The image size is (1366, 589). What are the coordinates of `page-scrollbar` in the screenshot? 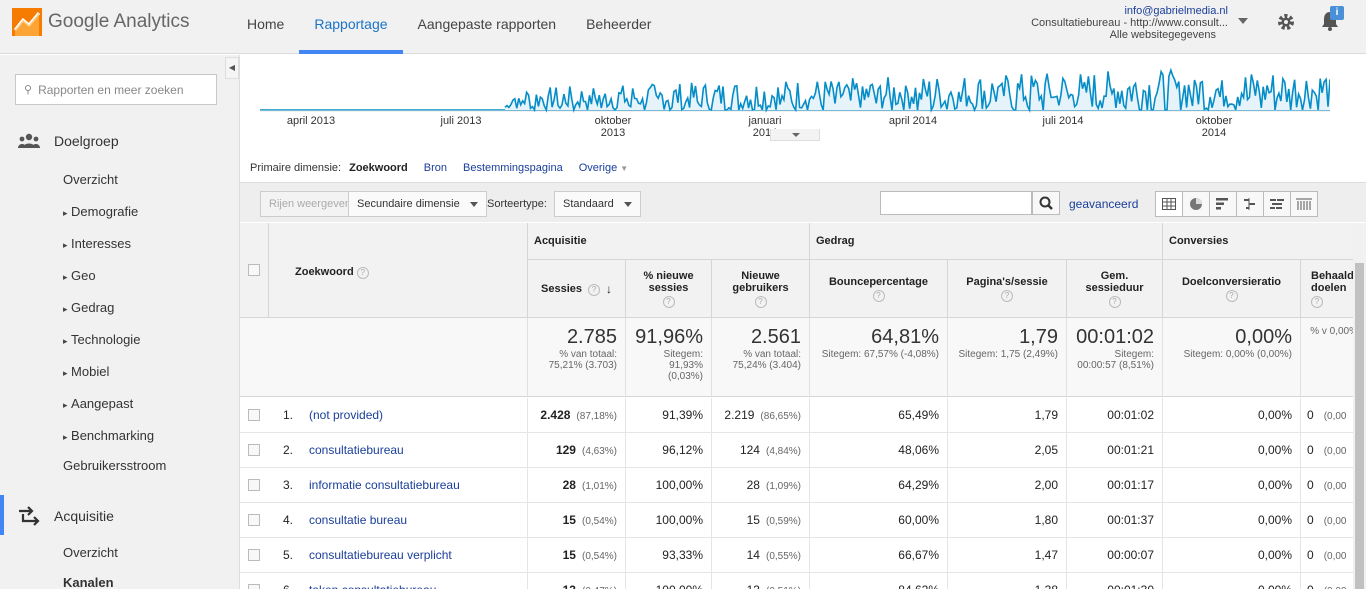 It's located at (1359, 406).